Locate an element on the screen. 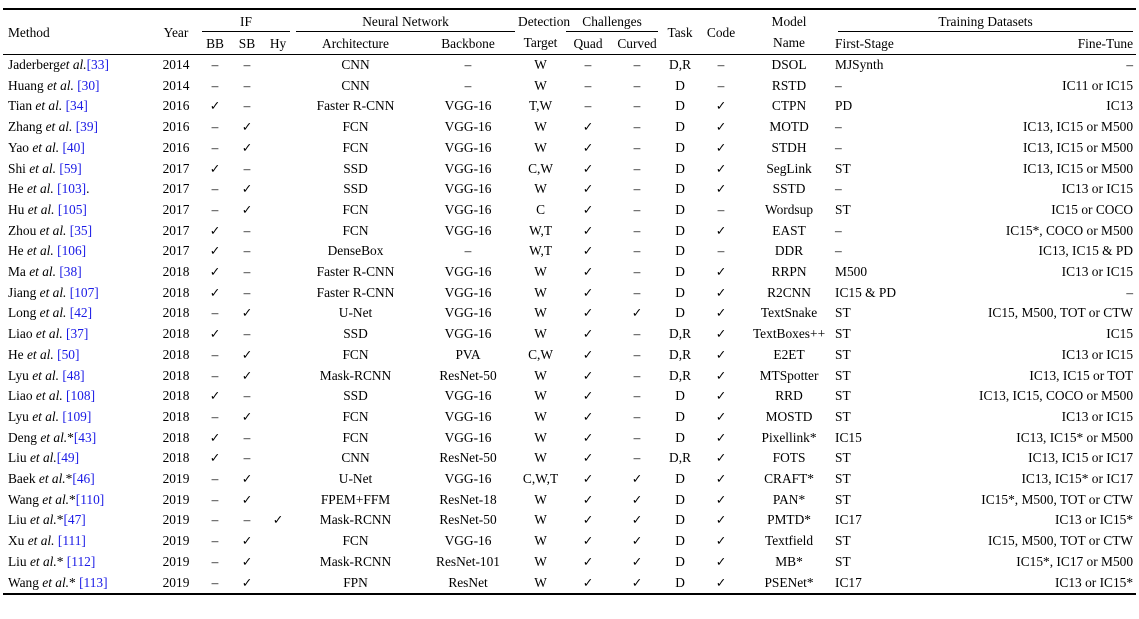 The image size is (1139, 619). citation-link: [38] is located at coordinates (70, 272).